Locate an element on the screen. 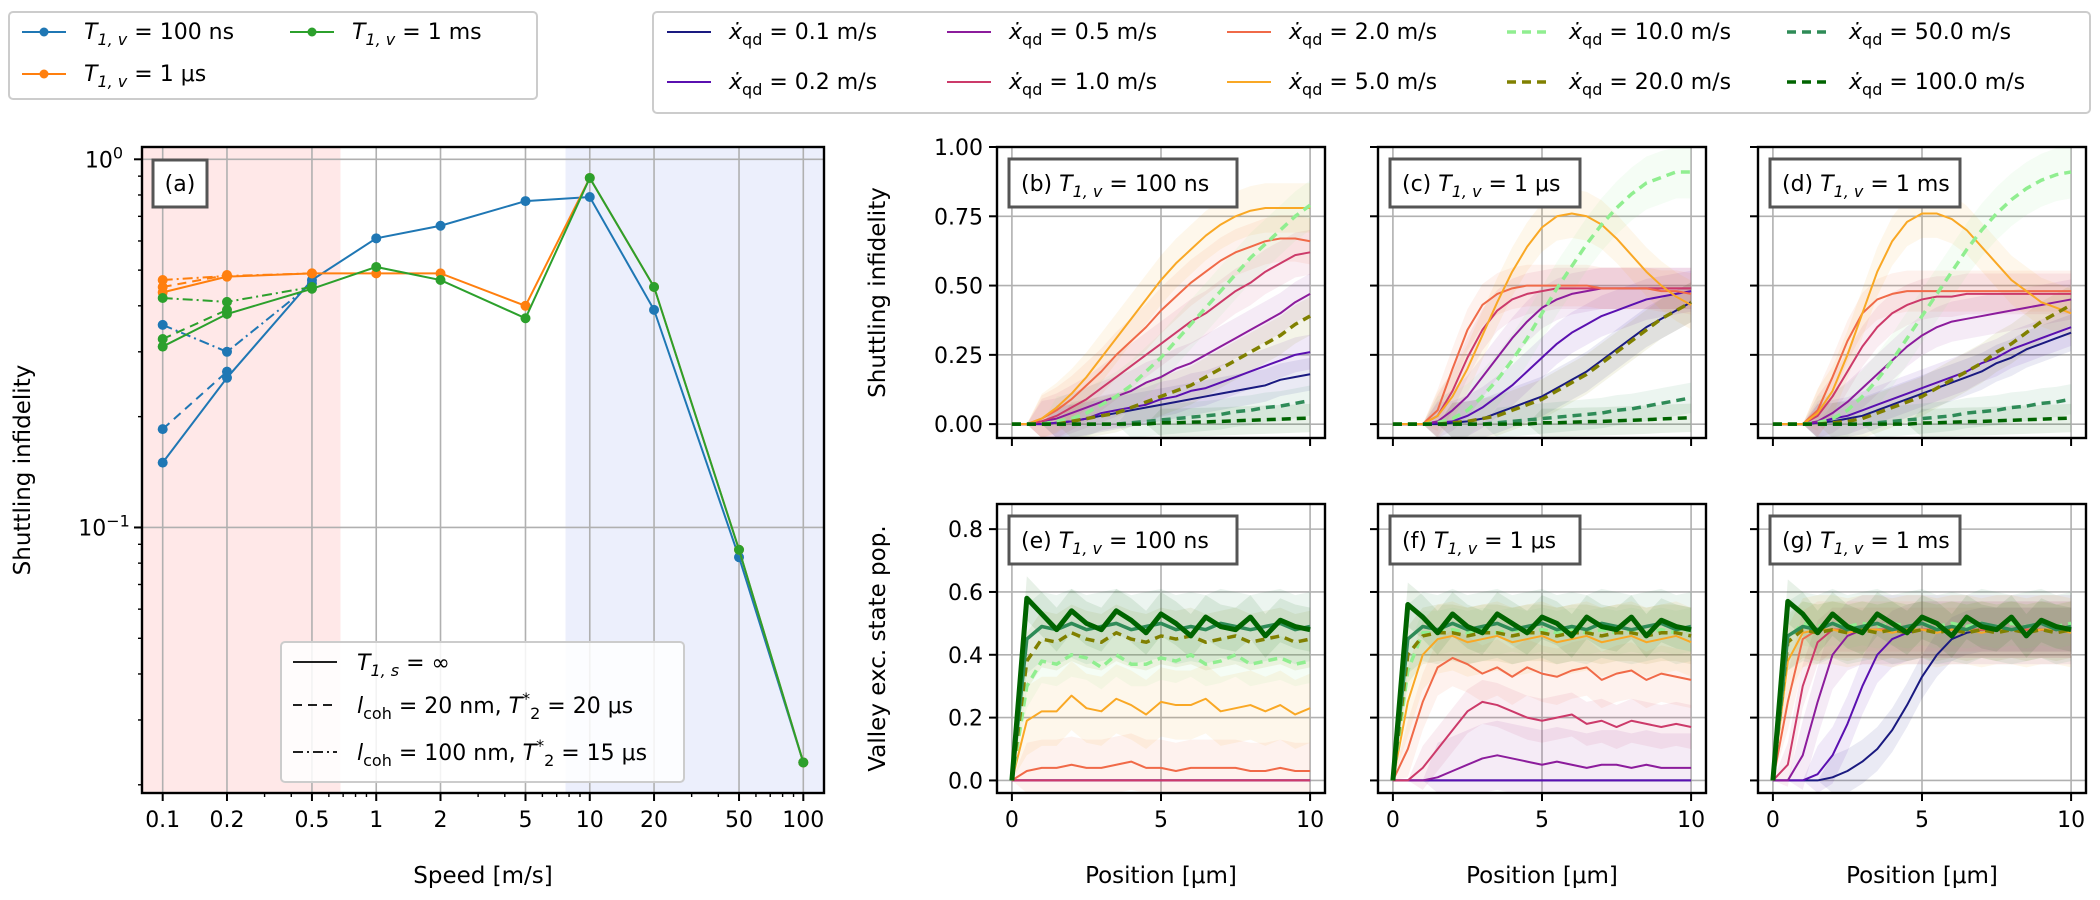 The width and height of the screenshot is (2100, 900). panel-d: (d) T1, v = 1 ms is located at coordinates (1919, 295).